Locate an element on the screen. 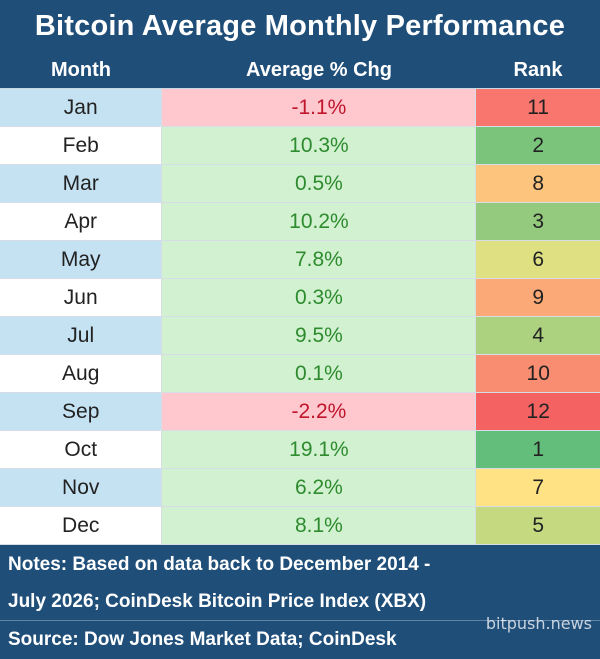 This screenshot has width=600, height=659. table-row: Mar 0.5% 8 is located at coordinates (300, 184).